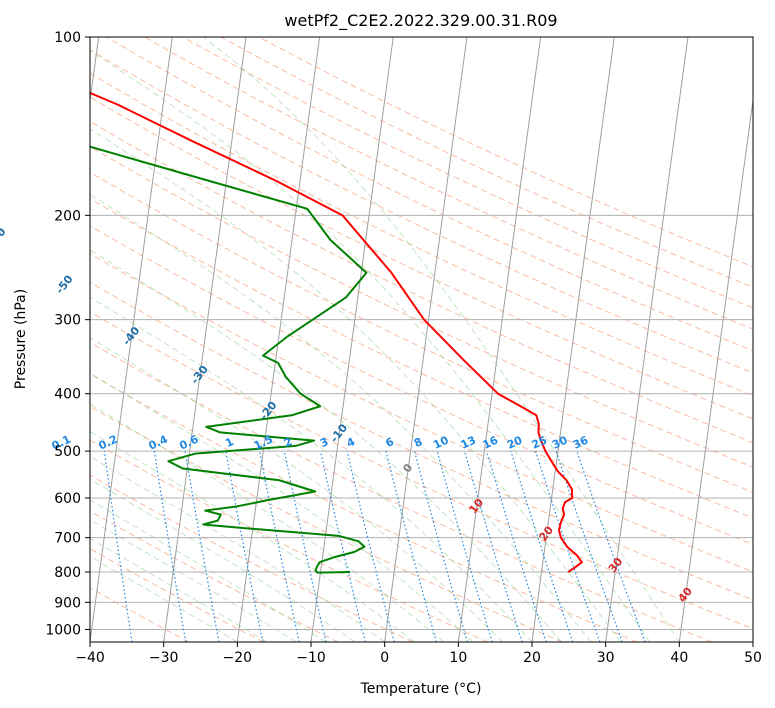  I want to click on mixing-ratio-label: 30, so click(560, 442).